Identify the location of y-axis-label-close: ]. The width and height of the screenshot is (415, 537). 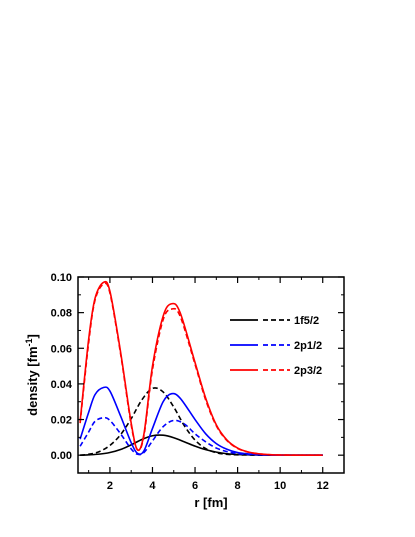
(32, 336).